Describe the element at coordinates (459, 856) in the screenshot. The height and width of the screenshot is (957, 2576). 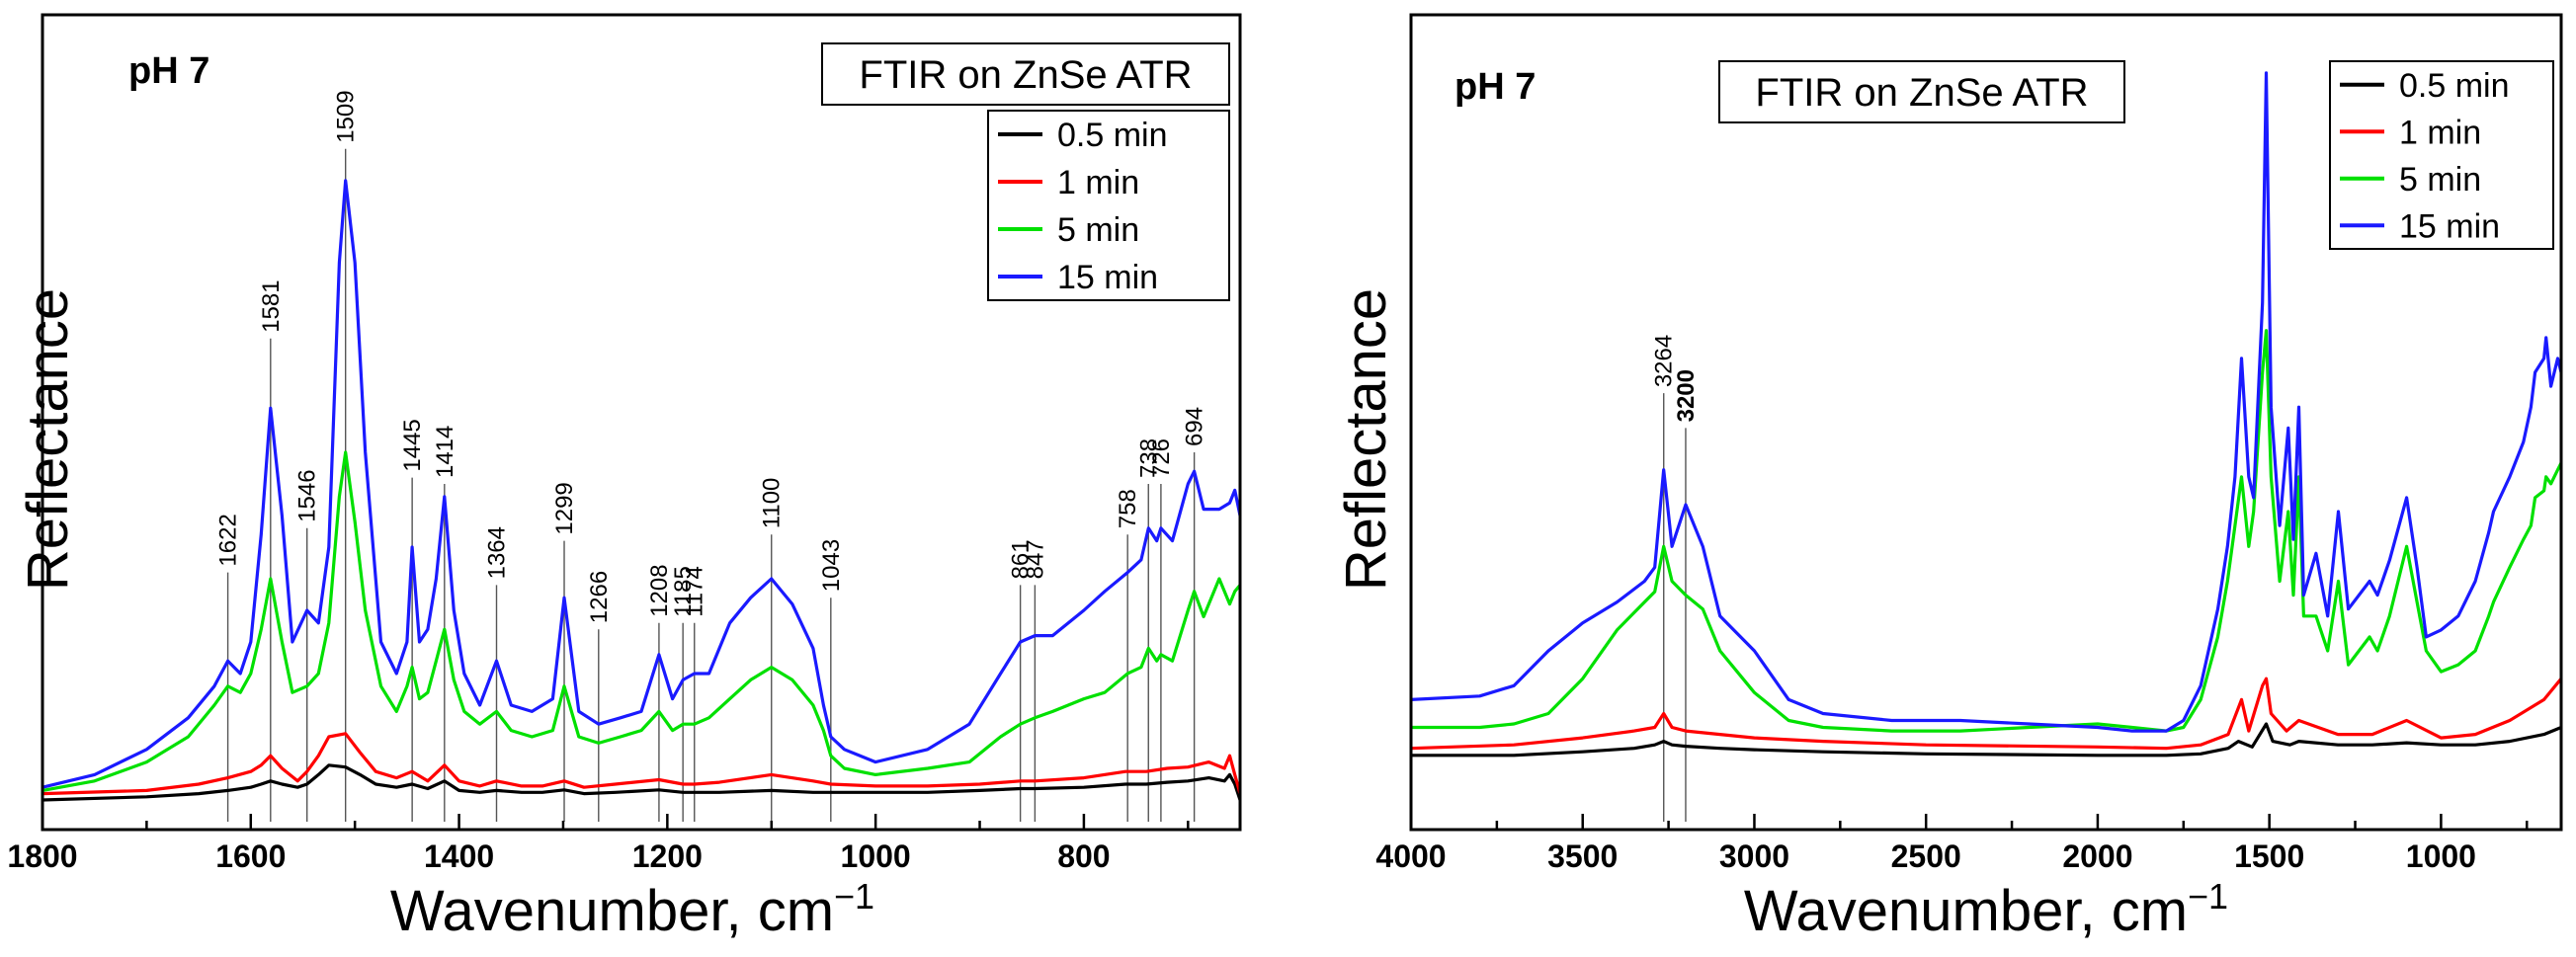
I see `x-tick-label-1400: 1400` at that location.